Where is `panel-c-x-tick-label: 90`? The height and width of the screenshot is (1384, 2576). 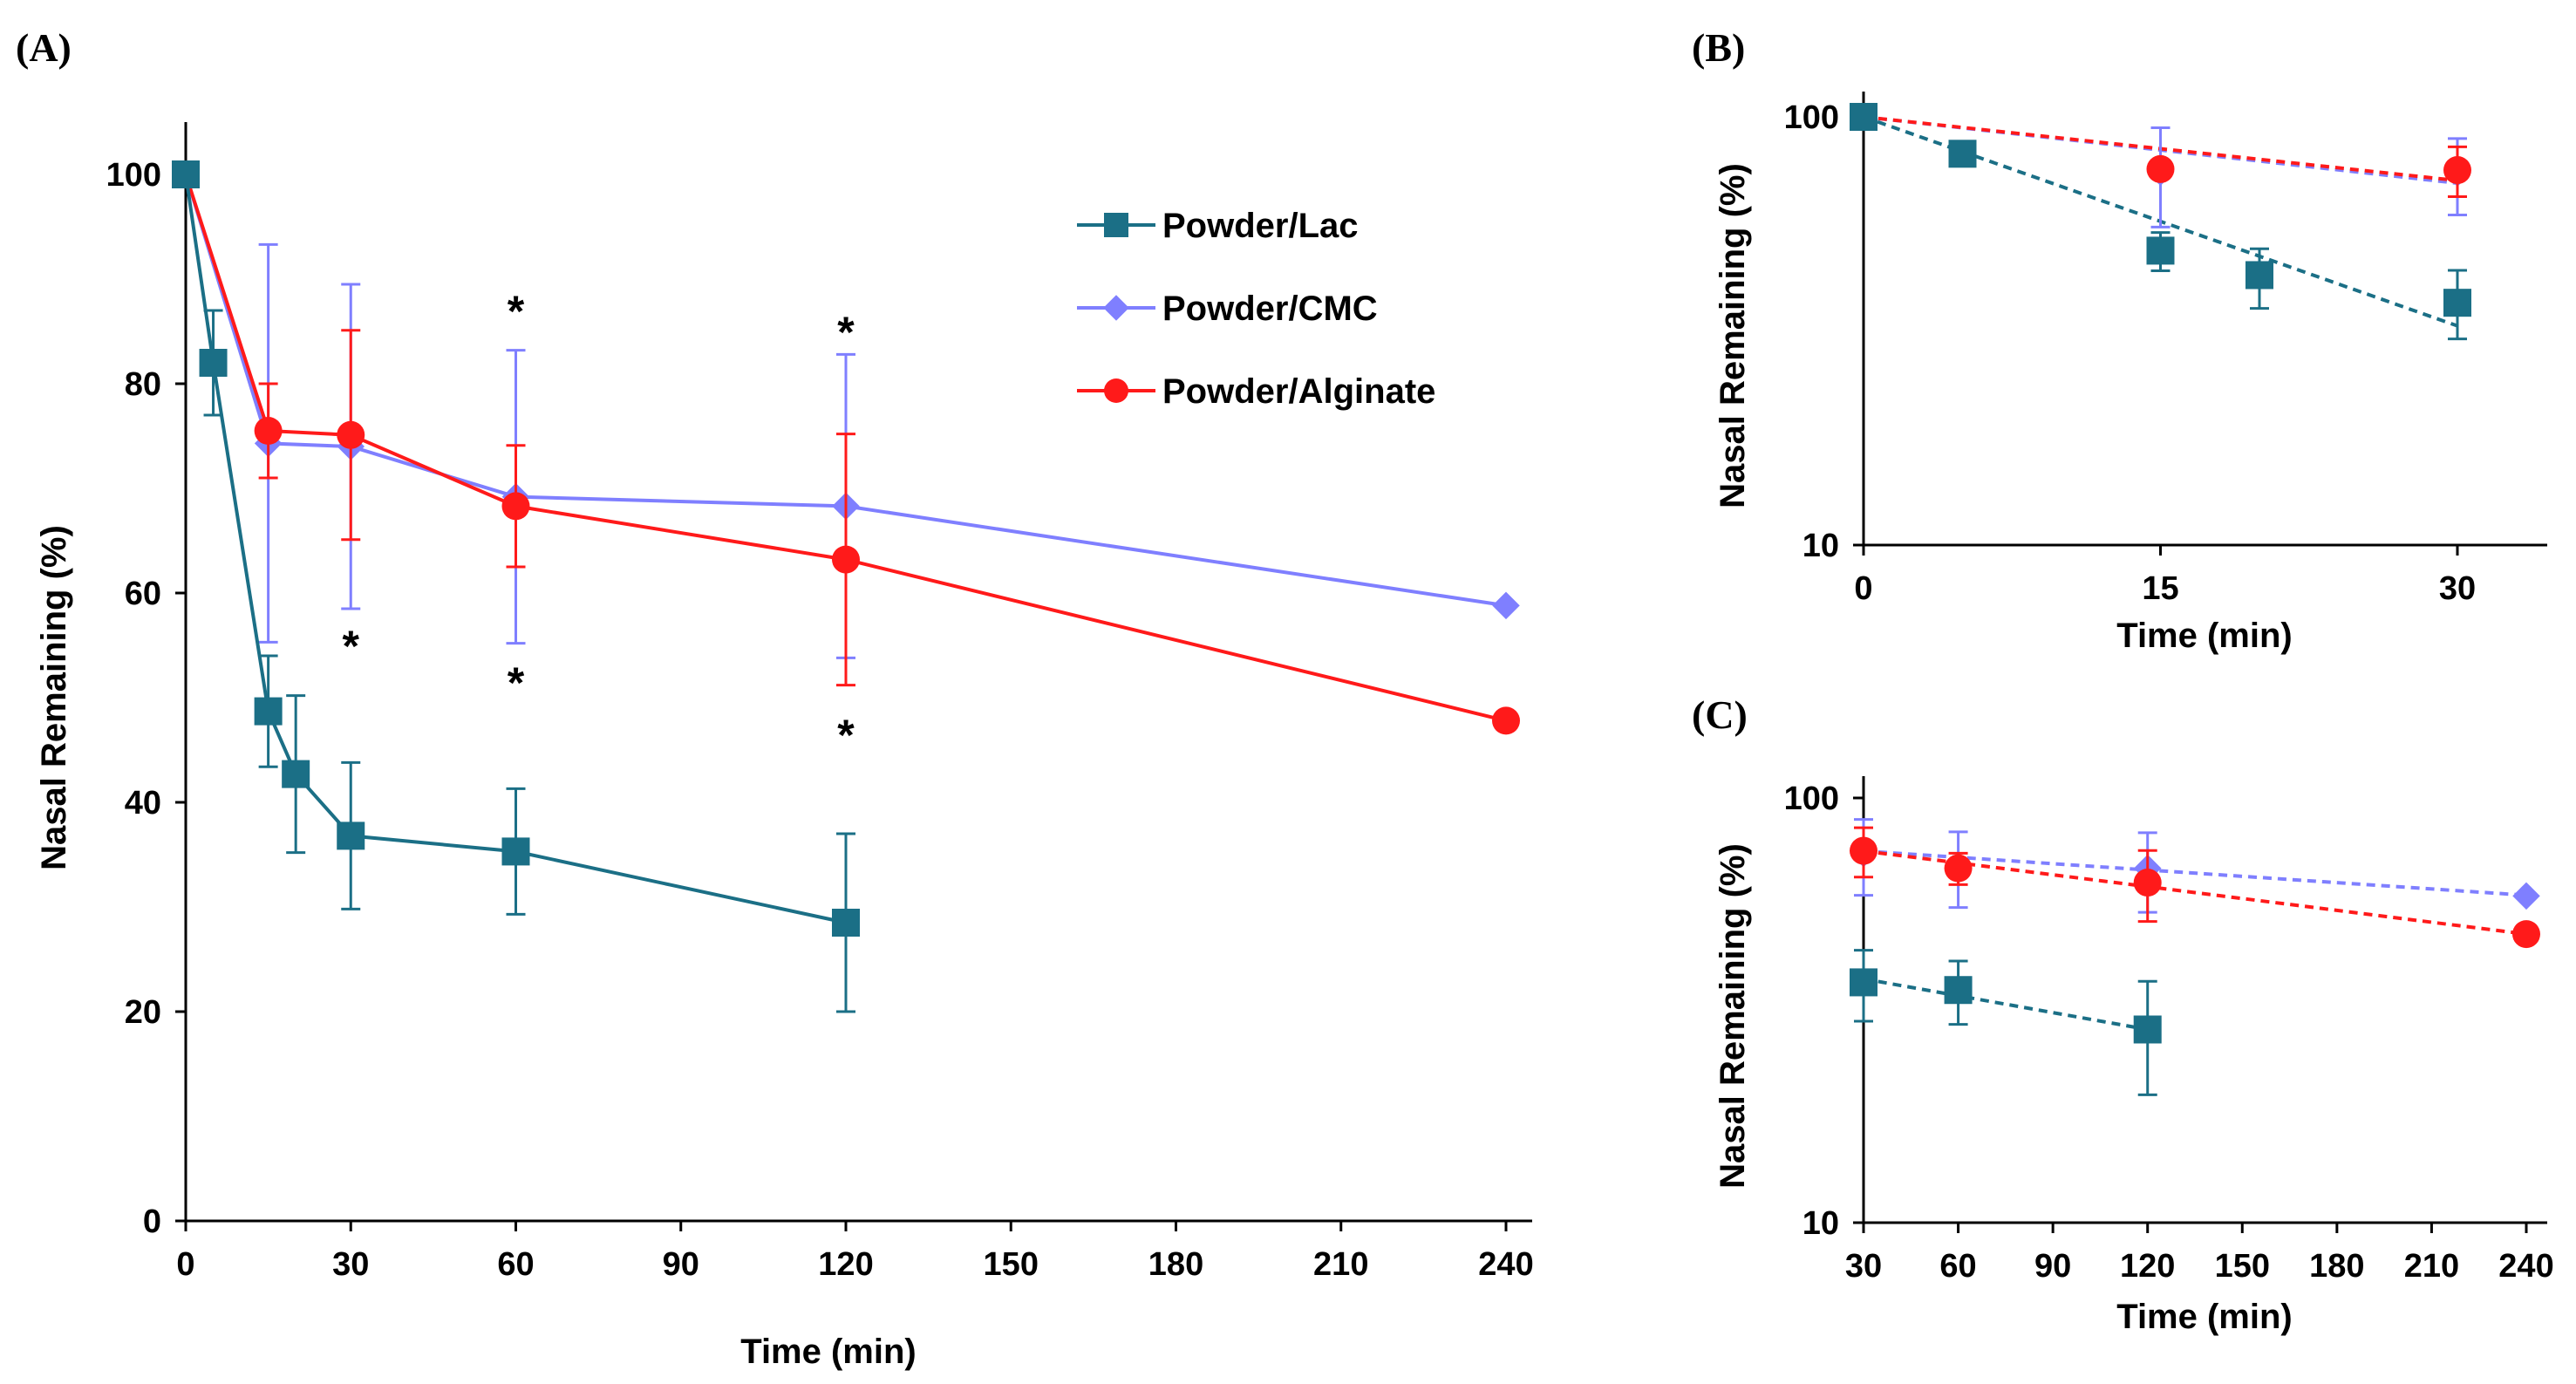 panel-c-x-tick-label: 90 is located at coordinates (2052, 1266).